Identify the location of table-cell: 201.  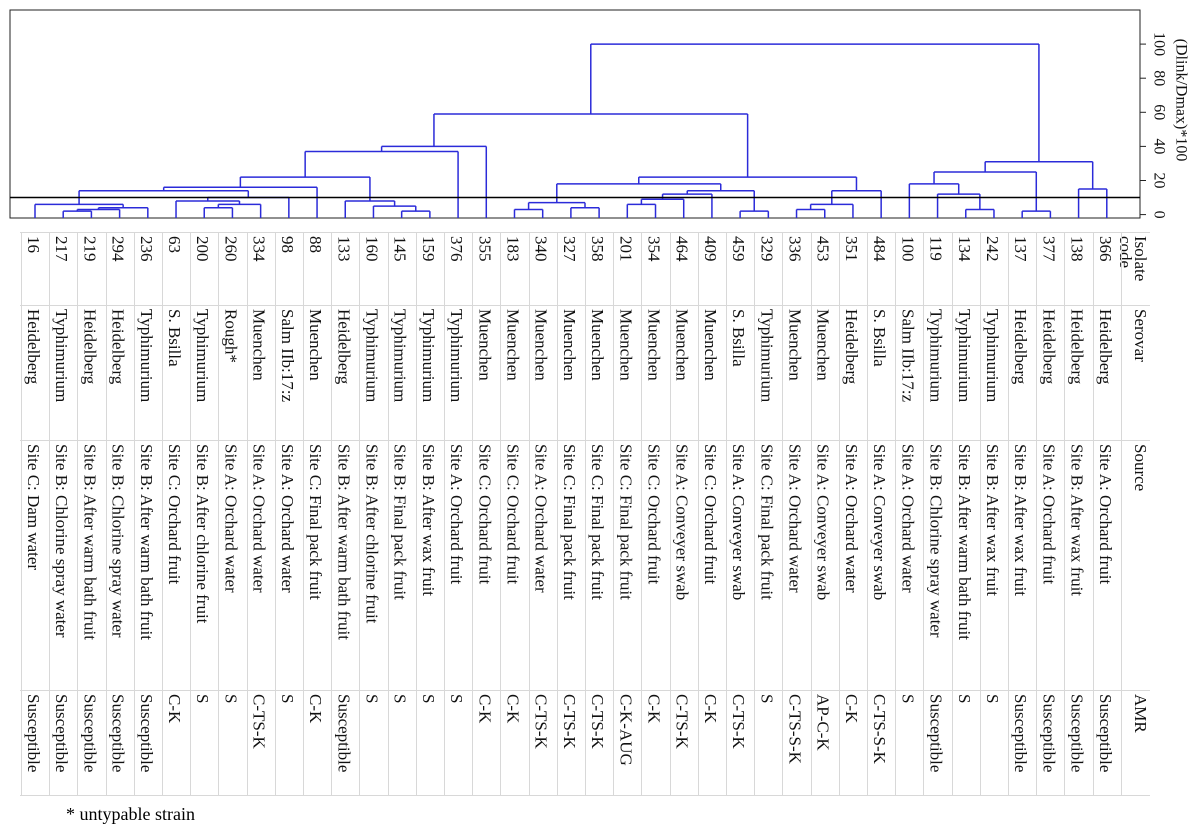
(626, 249).